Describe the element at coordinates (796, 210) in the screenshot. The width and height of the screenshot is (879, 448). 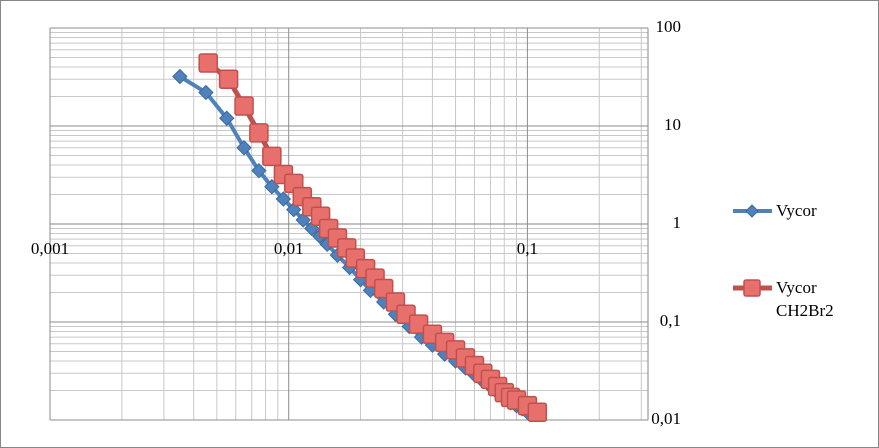
I see `legend-label: Vycor` at that location.